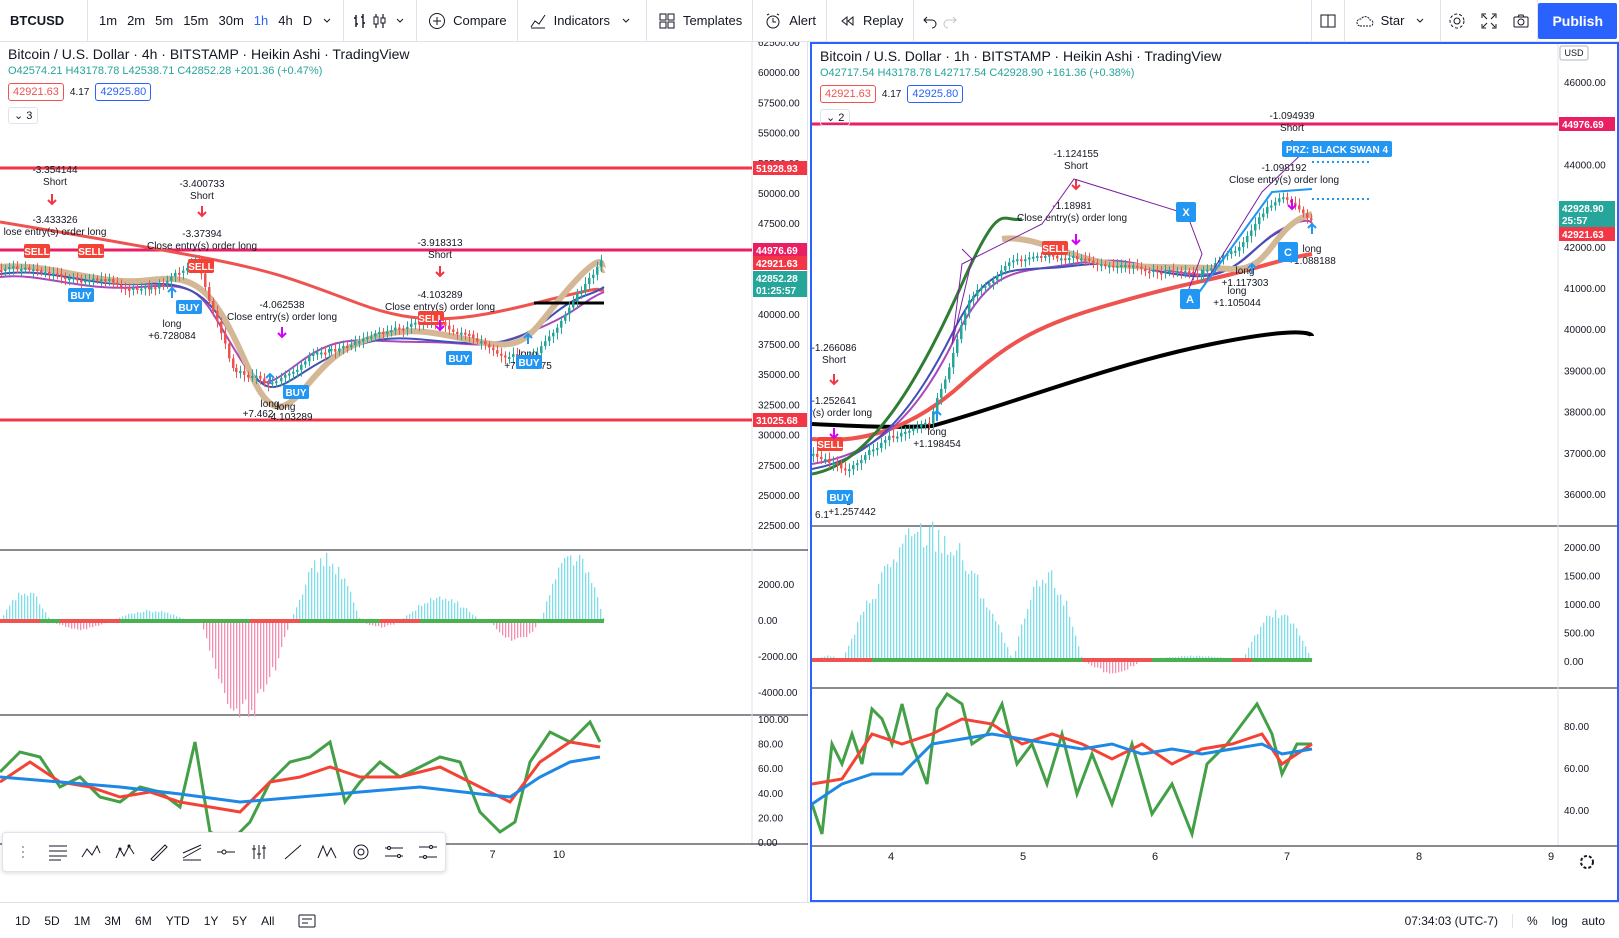 This screenshot has width=1619, height=938. Describe the element at coordinates (870, 21) in the screenshot. I see `replay-button: Replay` at that location.